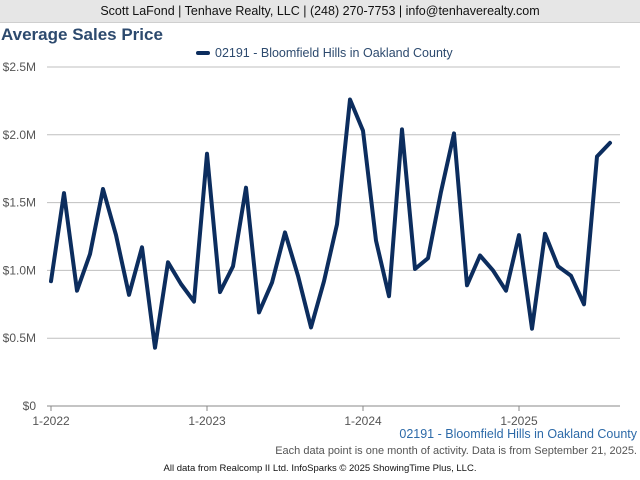 This screenshot has height=480, width=640. I want to click on y-tick-label: $0.5M, so click(19, 338).